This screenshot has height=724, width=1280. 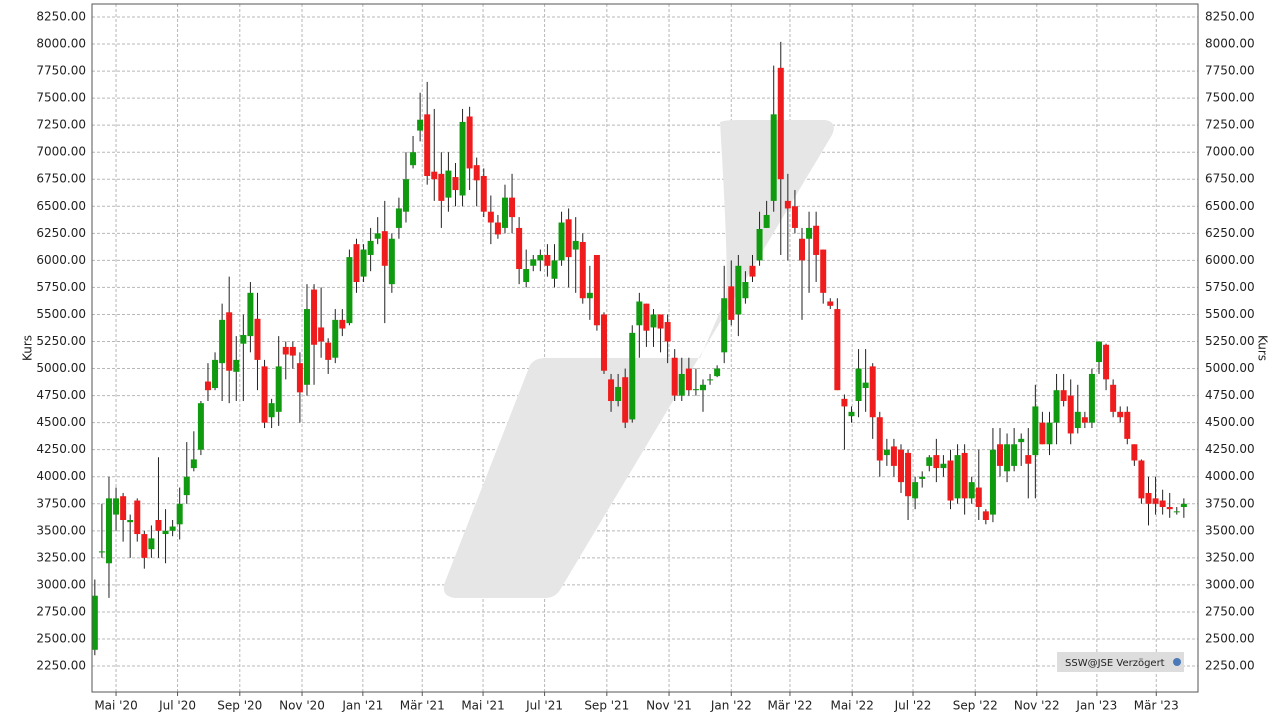 What do you see at coordinates (61, 611) in the screenshot?
I see `y-tick-label: 2750.00` at bounding box center [61, 611].